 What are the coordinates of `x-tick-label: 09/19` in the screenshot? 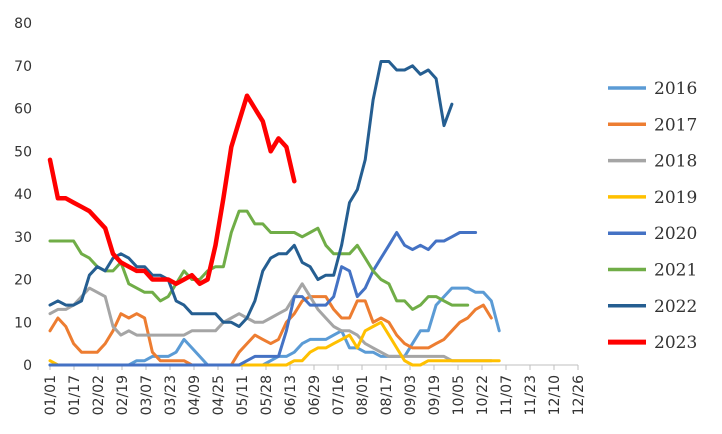 It's located at (435, 395).